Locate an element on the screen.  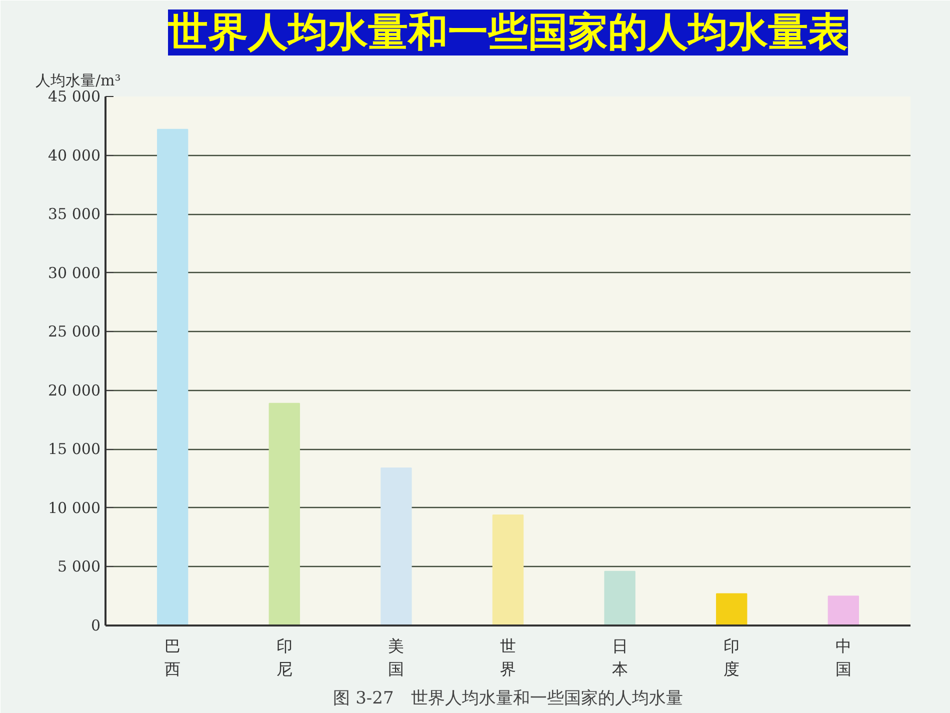
y-tick-label: 10 000 is located at coordinates (74, 507).